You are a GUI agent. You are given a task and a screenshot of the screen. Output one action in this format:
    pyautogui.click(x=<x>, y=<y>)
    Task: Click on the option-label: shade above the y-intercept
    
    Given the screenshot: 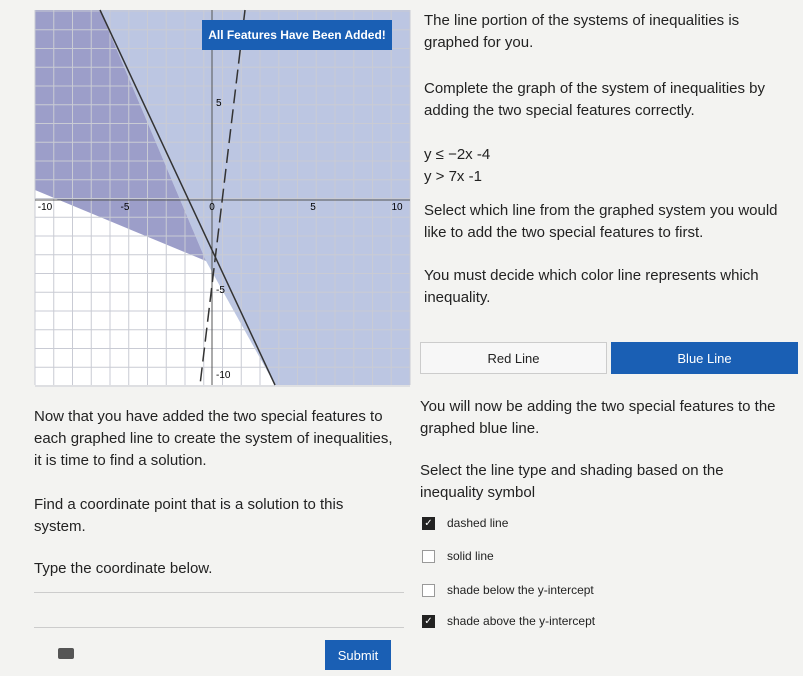 What is the action you would take?
    pyautogui.click(x=521, y=621)
    